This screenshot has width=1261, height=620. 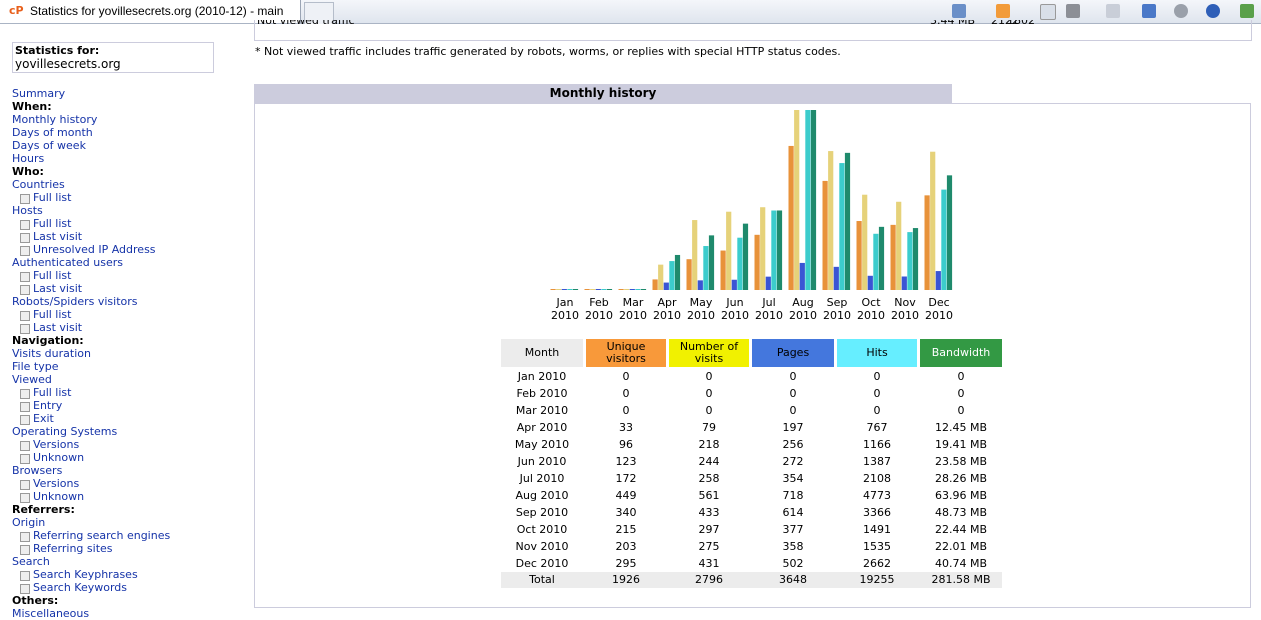 I want to click on table-cell: 2662, so click(x=877, y=563).